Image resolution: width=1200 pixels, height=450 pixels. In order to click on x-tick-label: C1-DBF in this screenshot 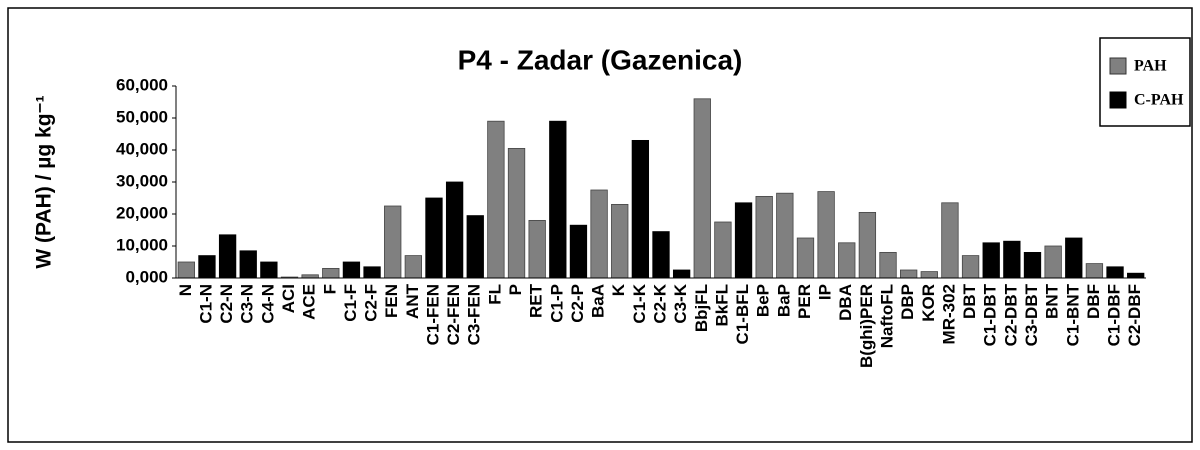, I will do `click(1114, 315)`.